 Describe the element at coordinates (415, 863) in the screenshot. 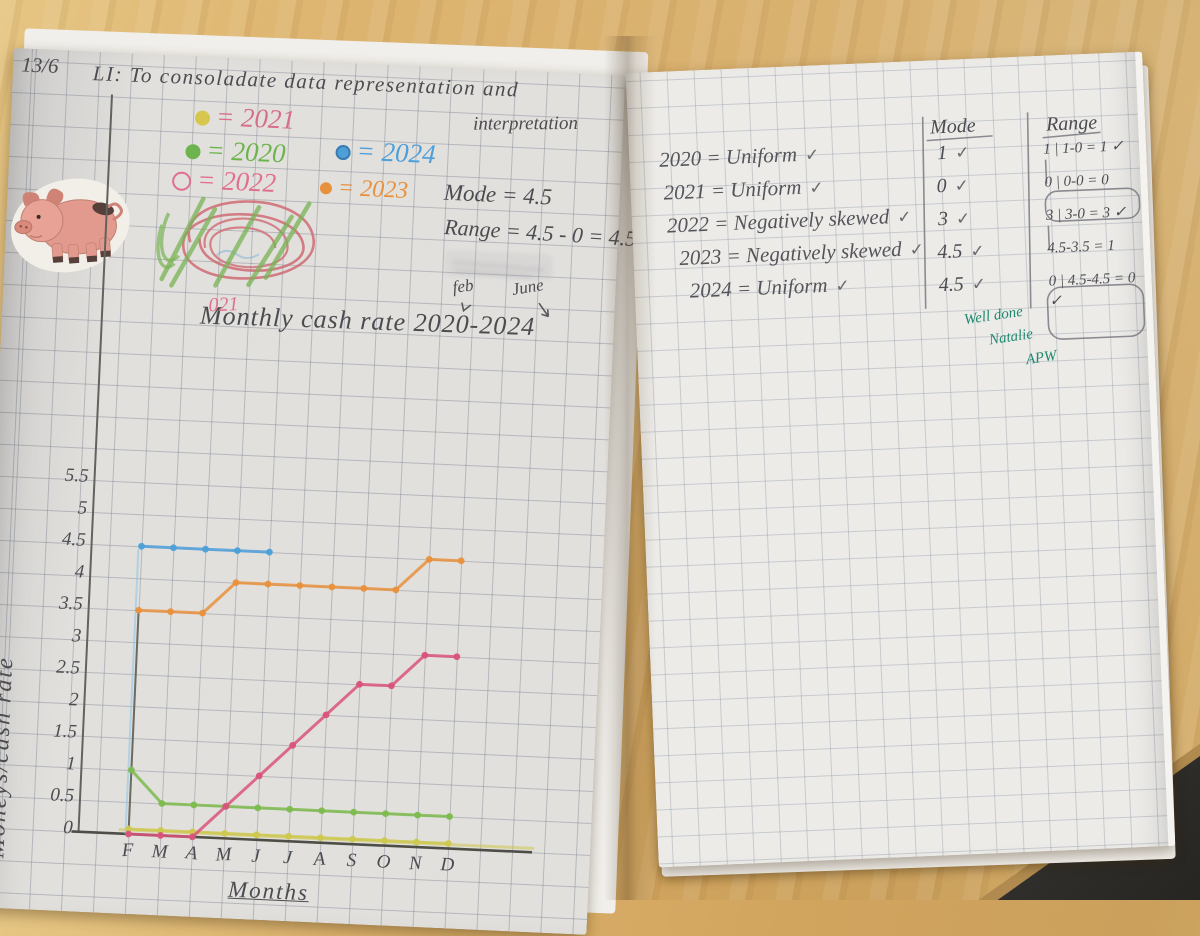

I see `x-tick-label: N` at that location.